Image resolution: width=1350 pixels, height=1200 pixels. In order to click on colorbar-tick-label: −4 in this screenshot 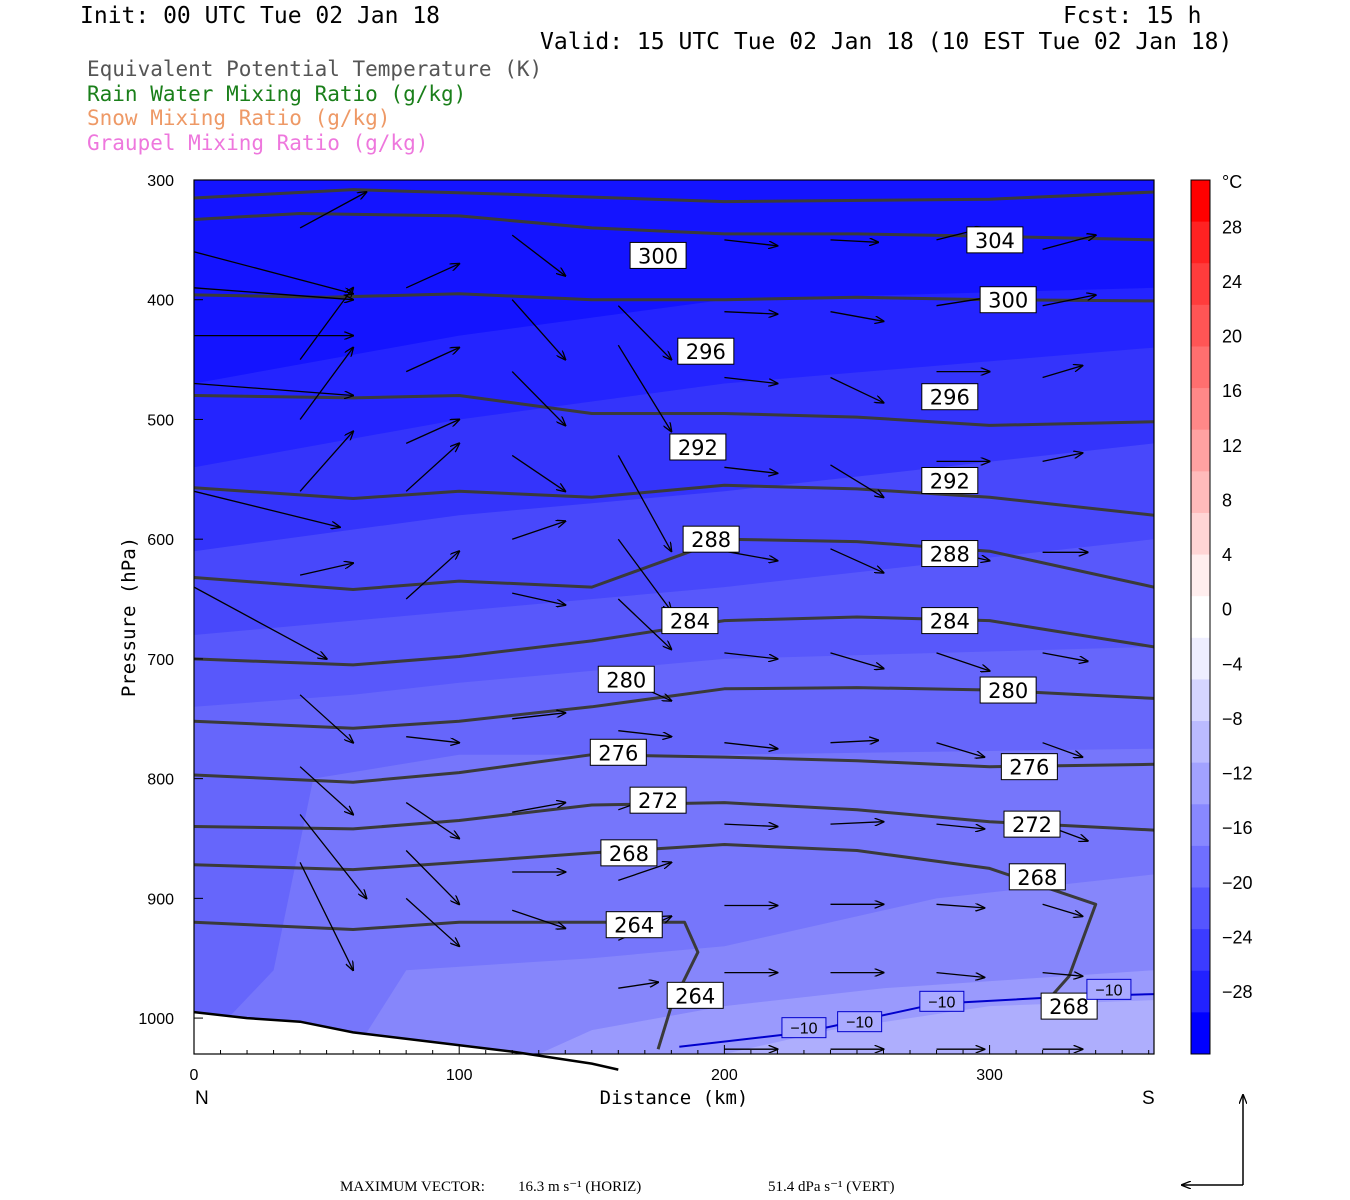, I will do `click(1232, 664)`.